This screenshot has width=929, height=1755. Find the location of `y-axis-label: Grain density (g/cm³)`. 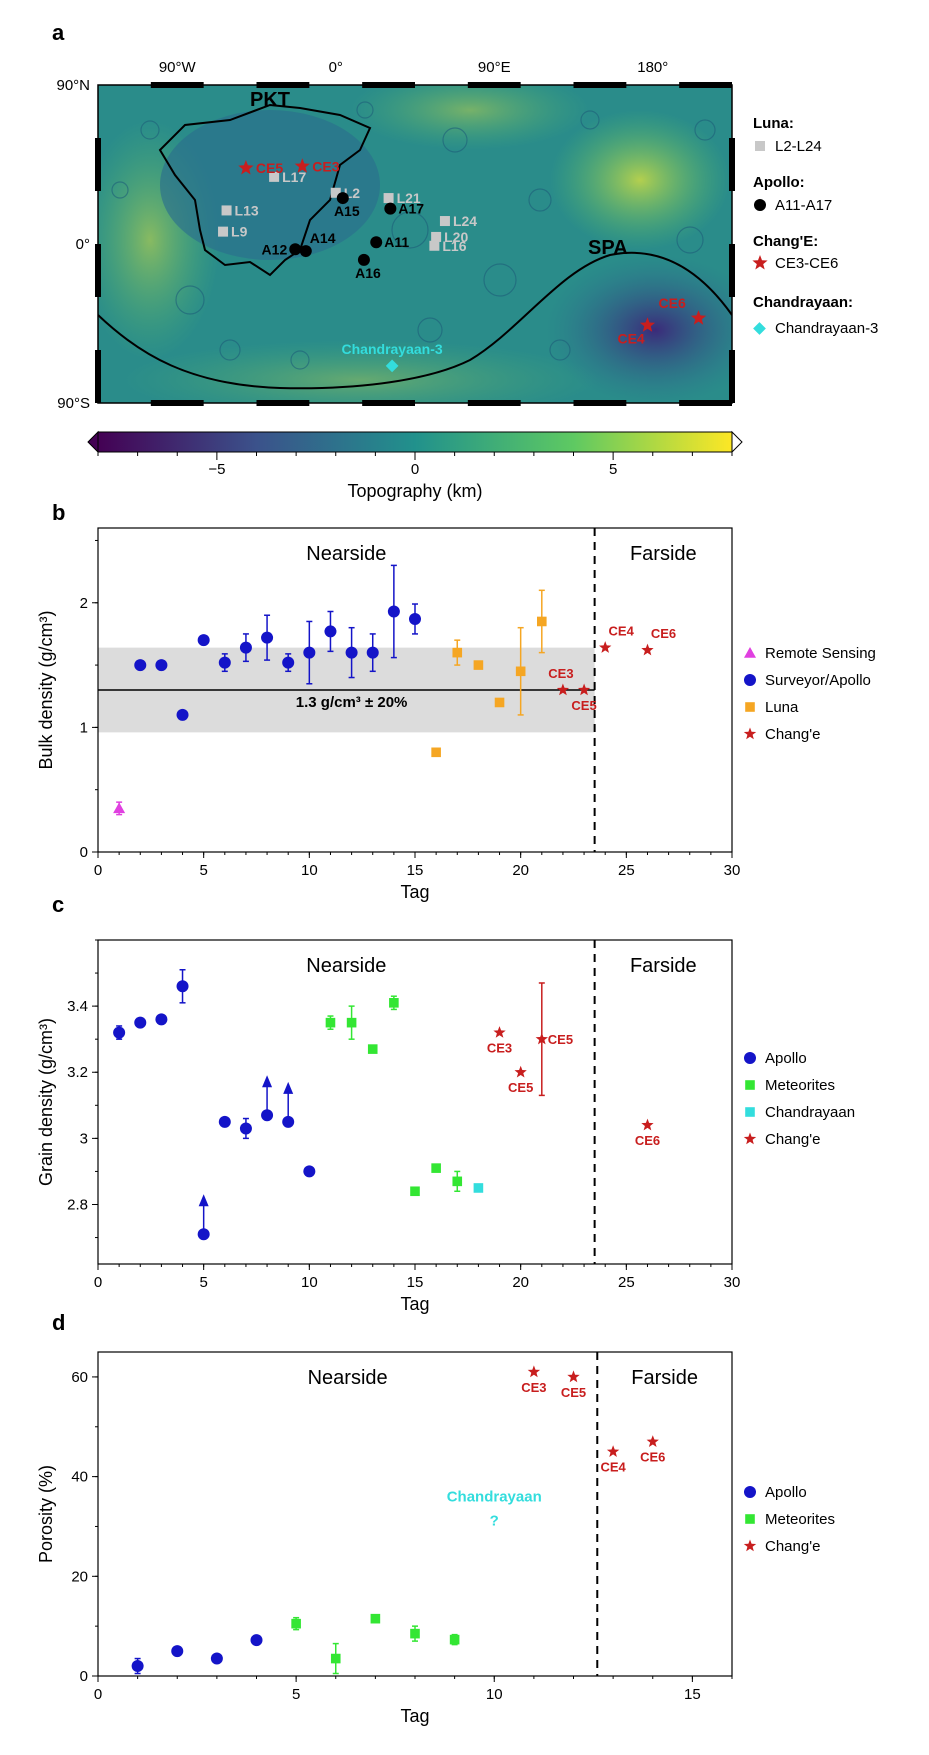

y-axis-label: Grain density (g/cm³) is located at coordinates (46, 1102).